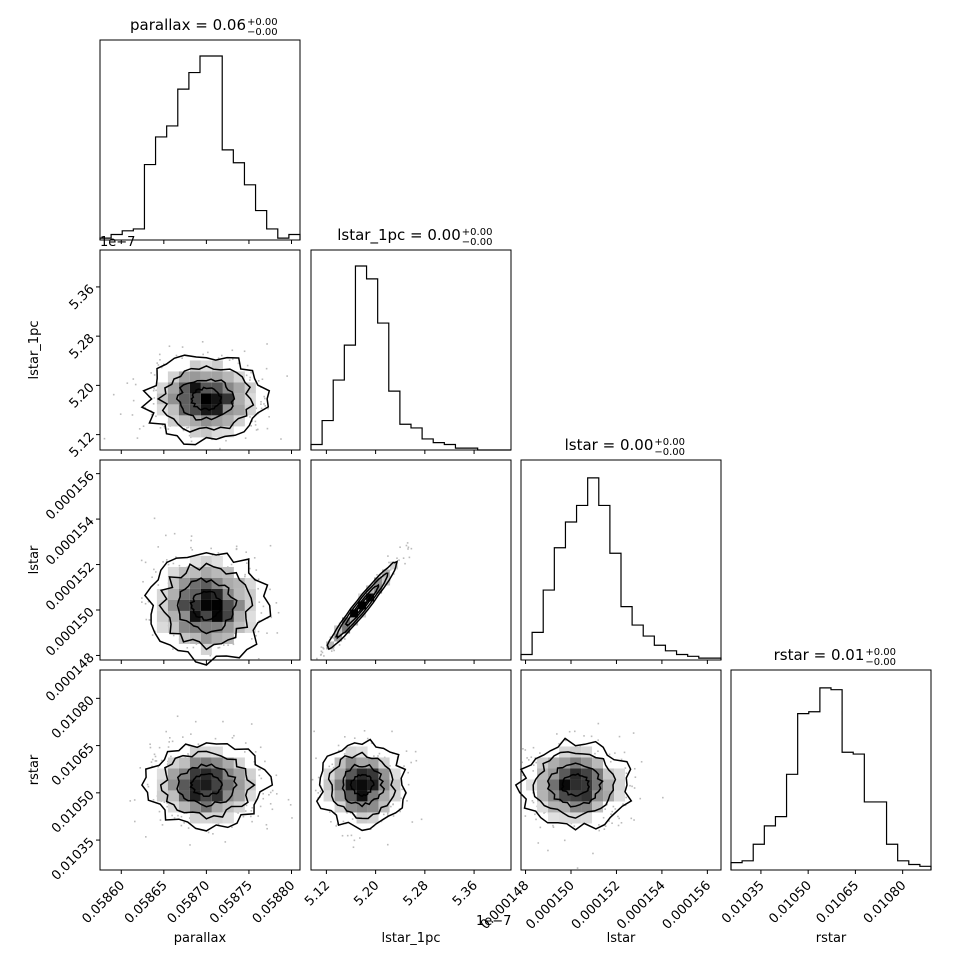  Describe the element at coordinates (838, 902) in the screenshot. I see `x-tick-label: 0.01065` at that location.